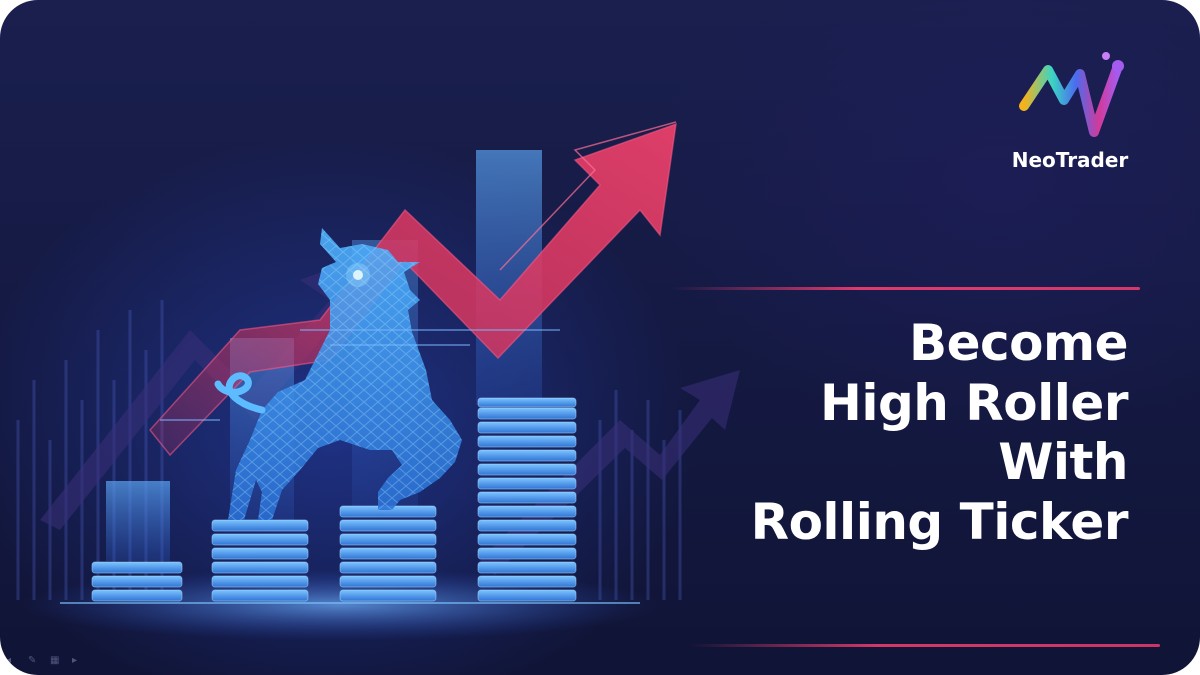 The image size is (1200, 675). Describe the element at coordinates (45, 661) in the screenshot. I see `slide-toolbar: ◂ ✎ ▦ ▸` at that location.